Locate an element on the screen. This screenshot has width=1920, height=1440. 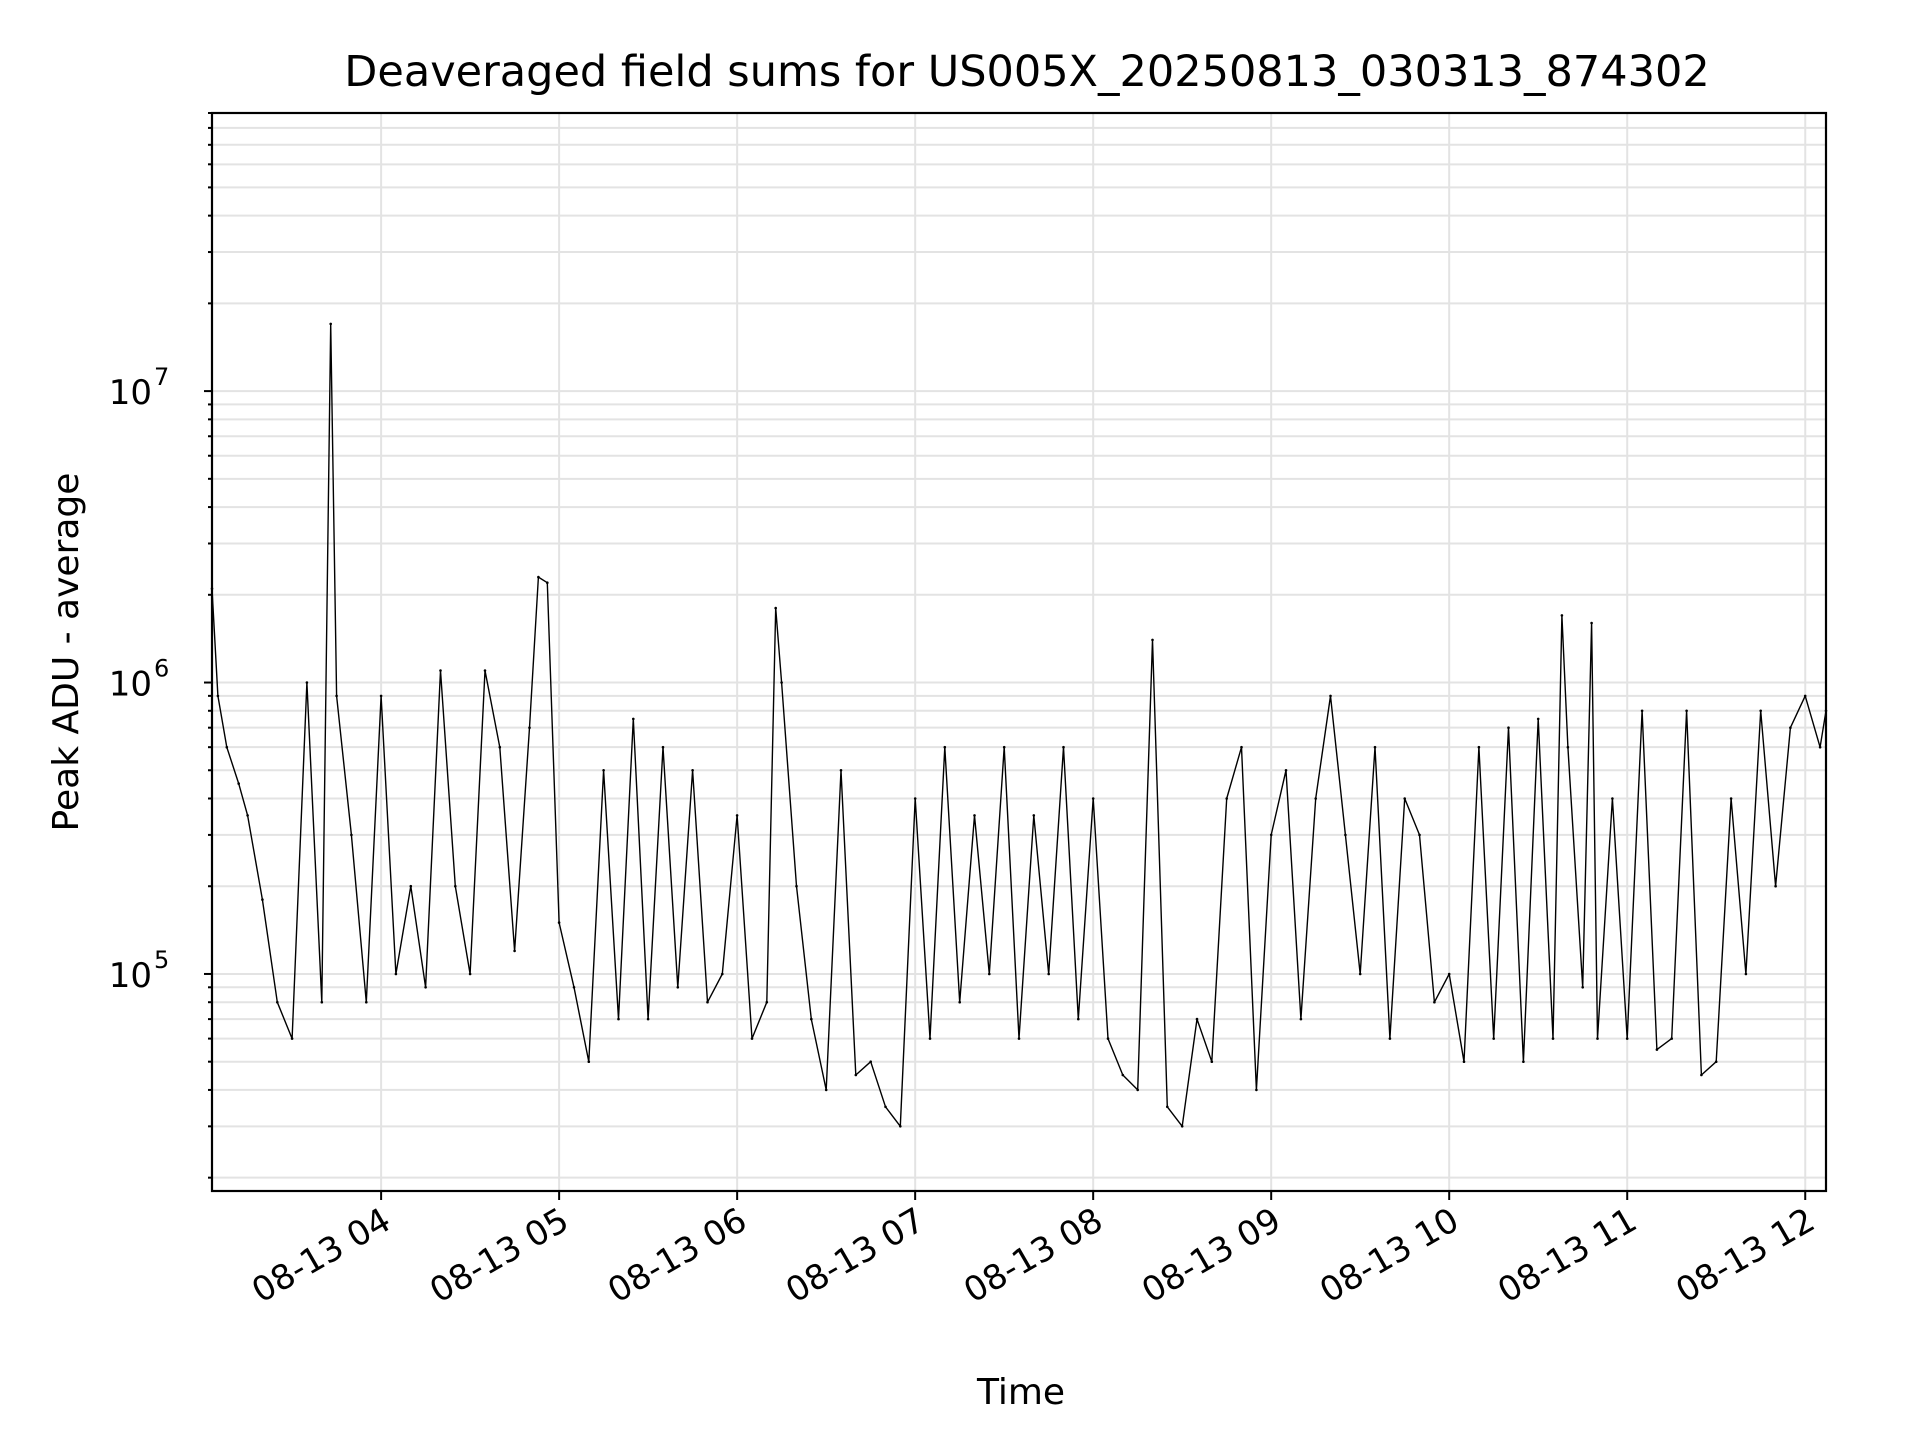
y-tick-exponent: 5 is located at coordinates (161, 960).